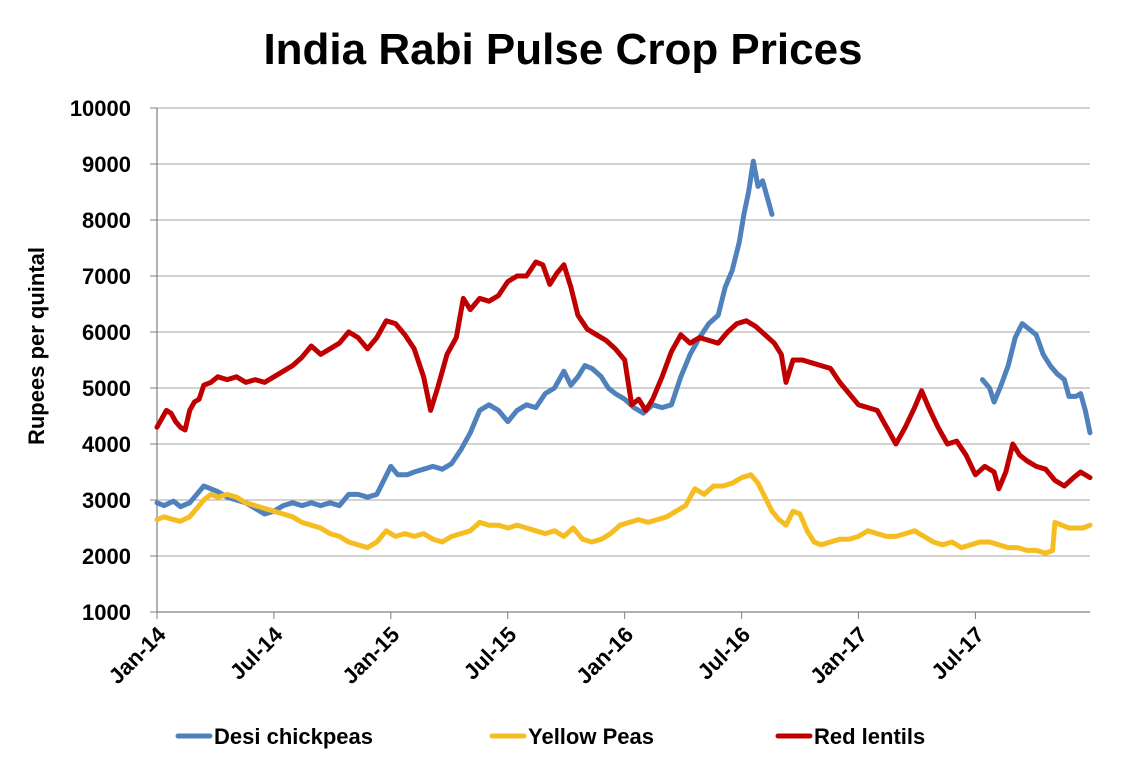  I want to click on chart-title: India Rabi Pulse Crop Prices, so click(562, 49).